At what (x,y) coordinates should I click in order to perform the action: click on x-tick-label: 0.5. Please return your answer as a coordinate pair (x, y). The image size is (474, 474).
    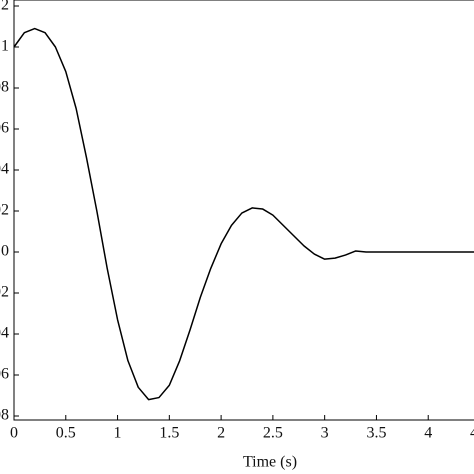
    Looking at the image, I should click on (66, 433).